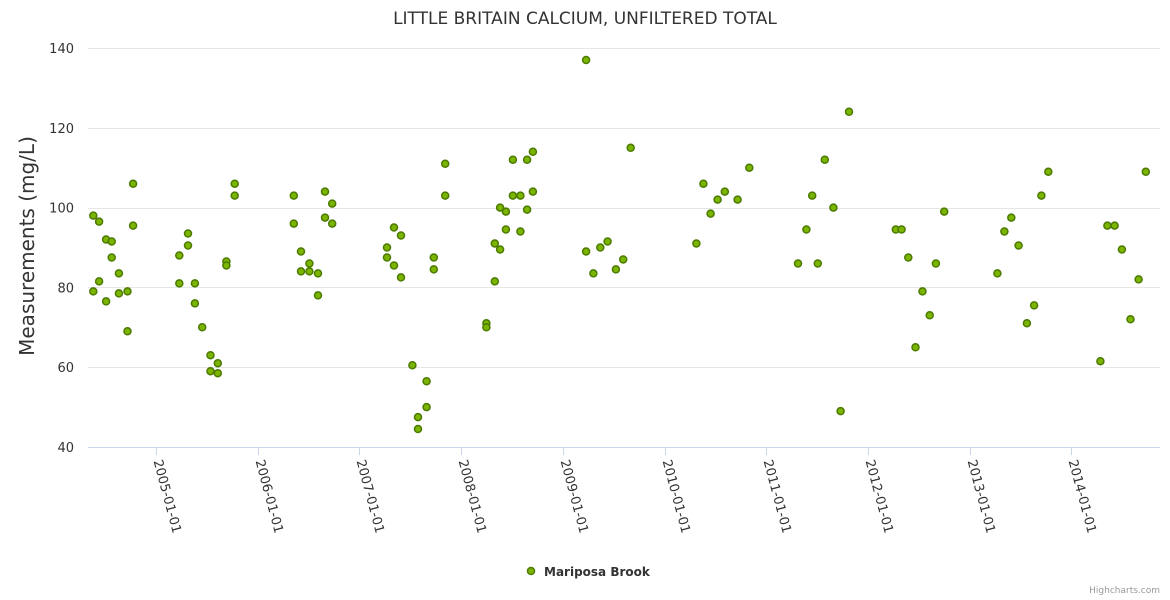  I want to click on legend: Mariposa Brook, so click(588, 572).